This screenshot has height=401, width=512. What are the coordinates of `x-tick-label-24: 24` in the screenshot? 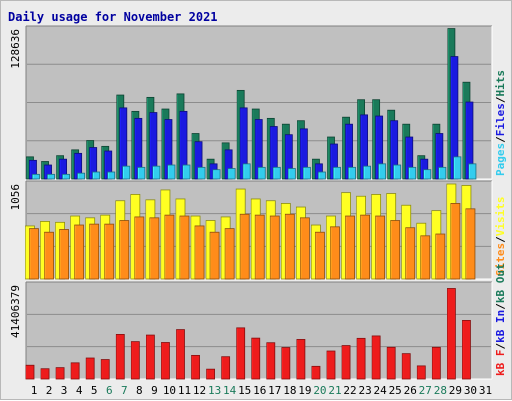 It's located at (381, 390).